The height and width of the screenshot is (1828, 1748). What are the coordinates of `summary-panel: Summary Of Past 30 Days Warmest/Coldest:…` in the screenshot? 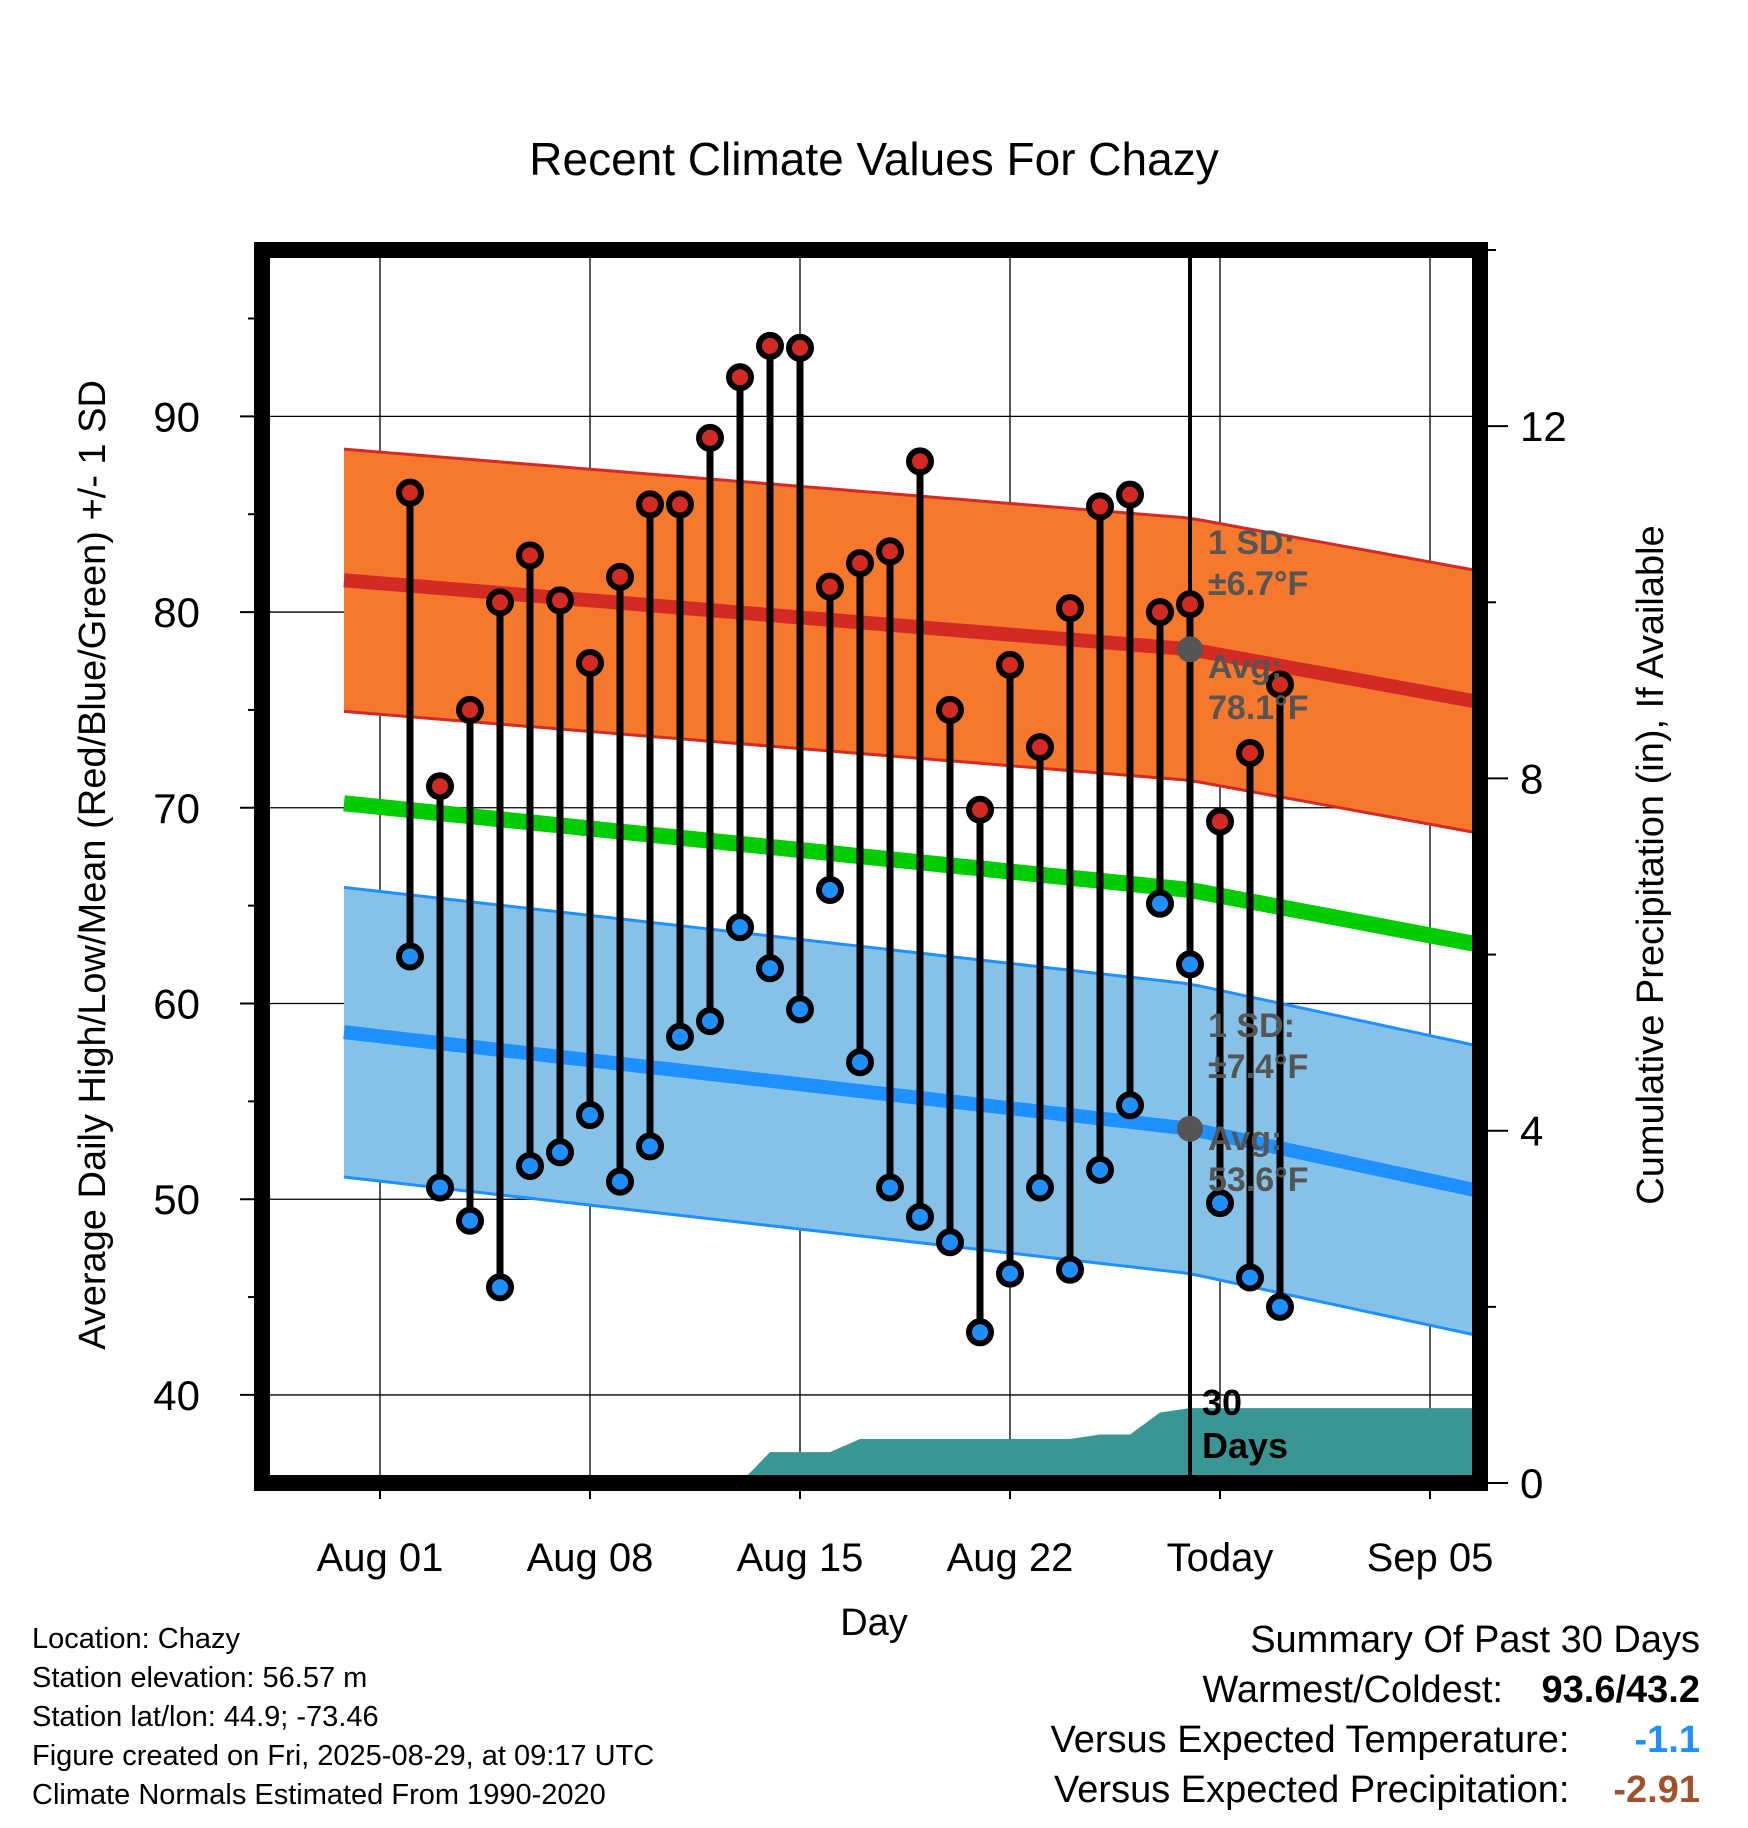 It's located at (1375, 1715).